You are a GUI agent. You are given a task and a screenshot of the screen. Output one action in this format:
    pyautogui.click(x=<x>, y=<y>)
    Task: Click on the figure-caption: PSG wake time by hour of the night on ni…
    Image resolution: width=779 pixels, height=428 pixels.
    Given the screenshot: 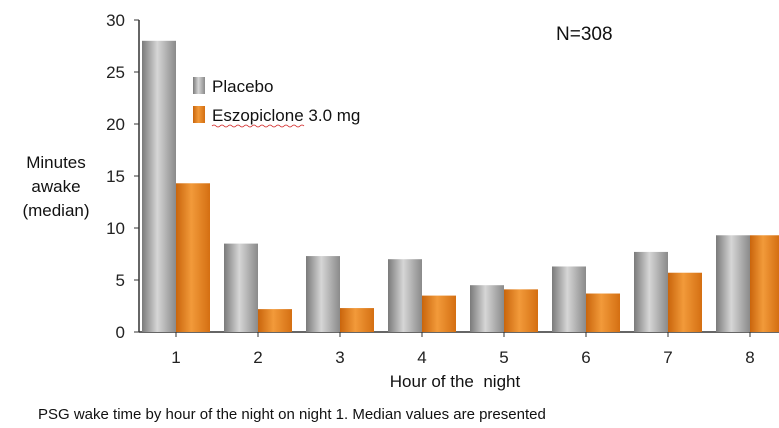 What is the action you would take?
    pyautogui.click(x=292, y=414)
    